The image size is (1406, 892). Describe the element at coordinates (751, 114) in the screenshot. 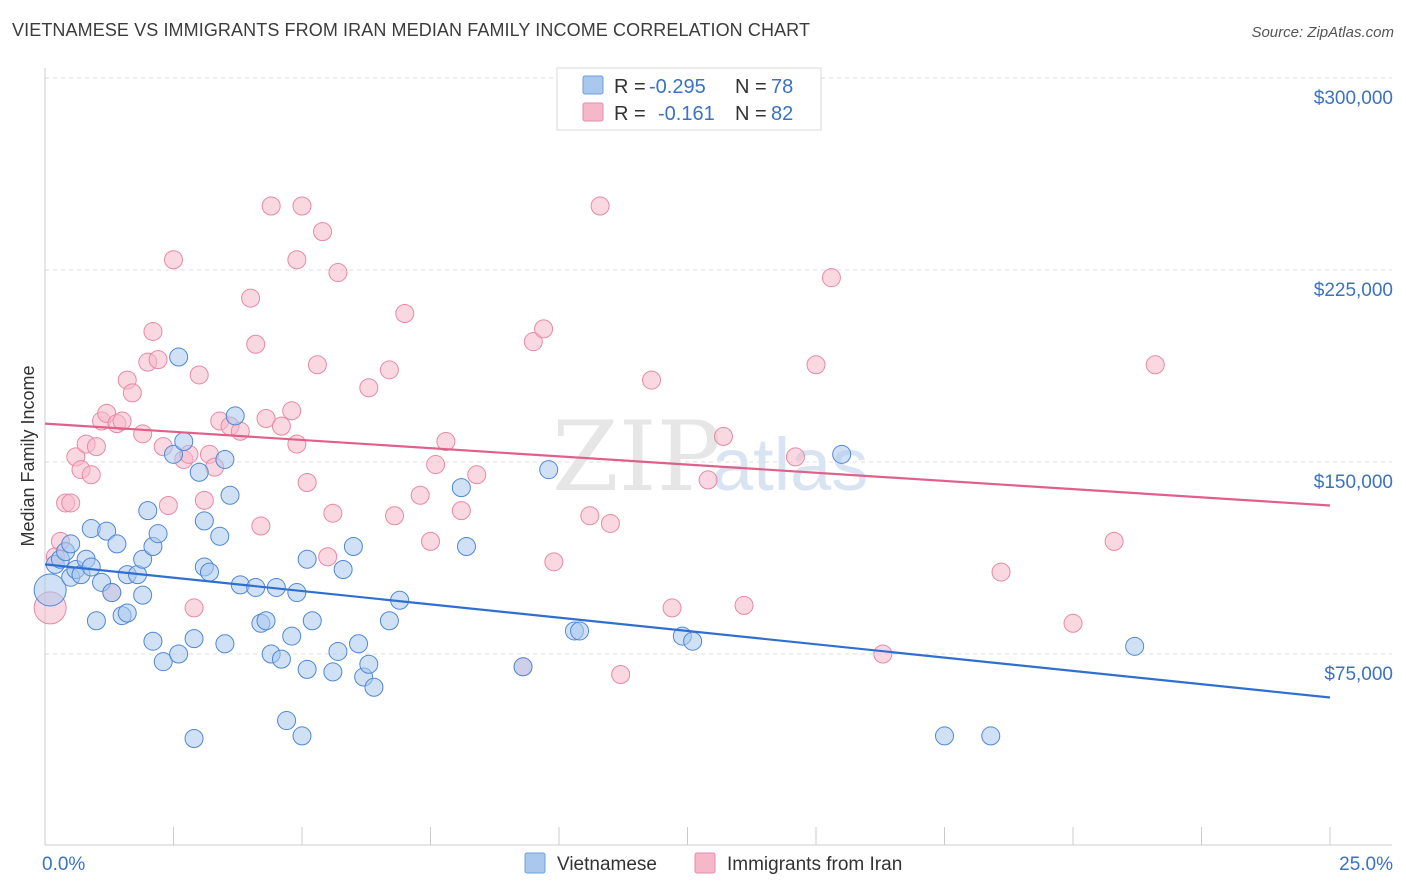

I see `legend-n-label-2: N =` at that location.